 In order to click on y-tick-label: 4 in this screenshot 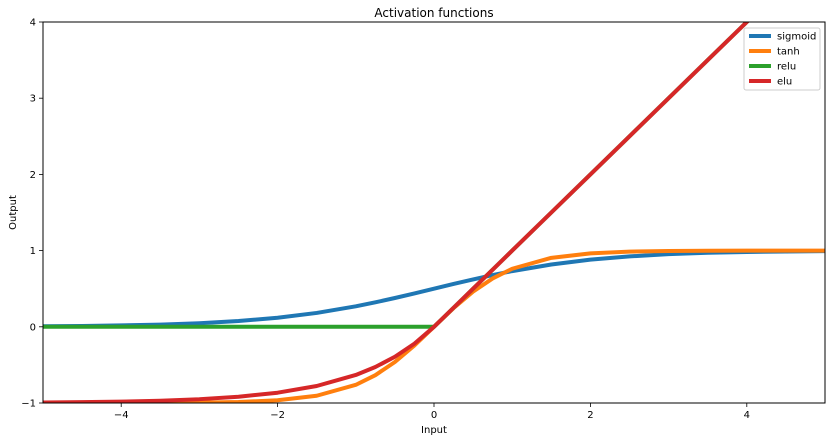, I will do `click(33, 23)`.